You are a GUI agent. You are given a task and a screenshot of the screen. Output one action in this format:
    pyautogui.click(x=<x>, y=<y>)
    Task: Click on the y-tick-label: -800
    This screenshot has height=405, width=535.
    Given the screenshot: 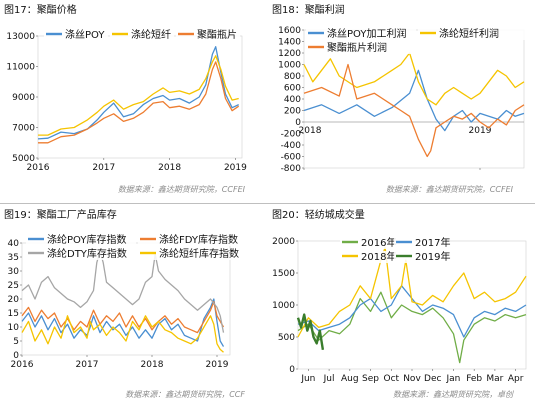 What is the action you would take?
    pyautogui.click(x=291, y=169)
    